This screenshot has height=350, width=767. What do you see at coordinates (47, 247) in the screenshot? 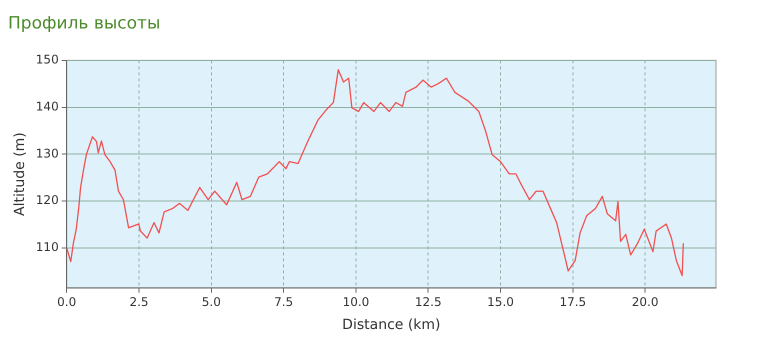
I see `y-tick-label: 110` at bounding box center [47, 247].